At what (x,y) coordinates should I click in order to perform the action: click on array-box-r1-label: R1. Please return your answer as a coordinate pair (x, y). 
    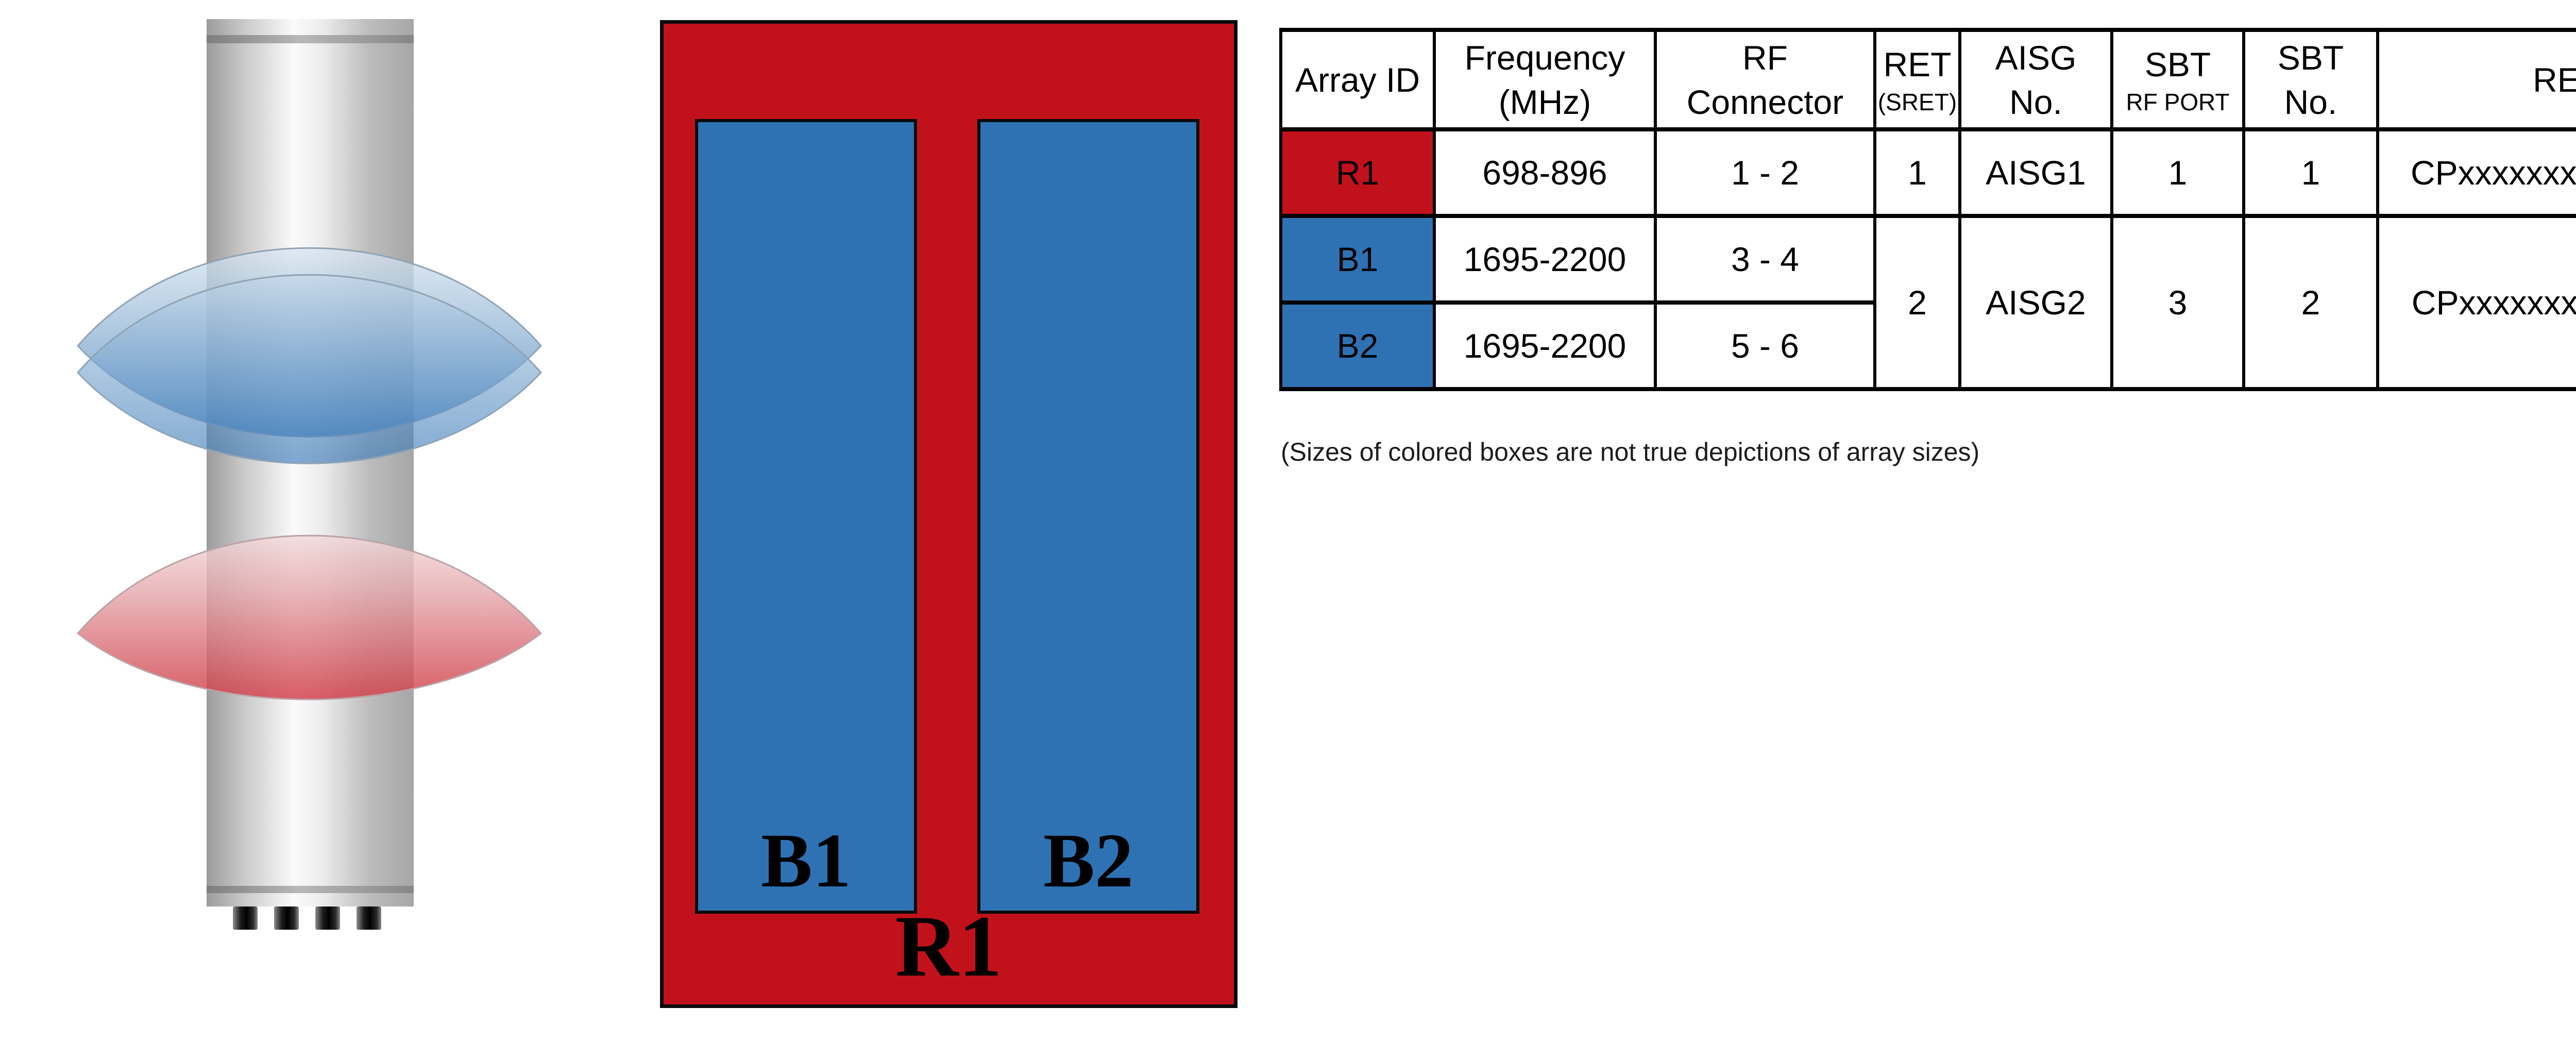
    Looking at the image, I should click on (949, 947).